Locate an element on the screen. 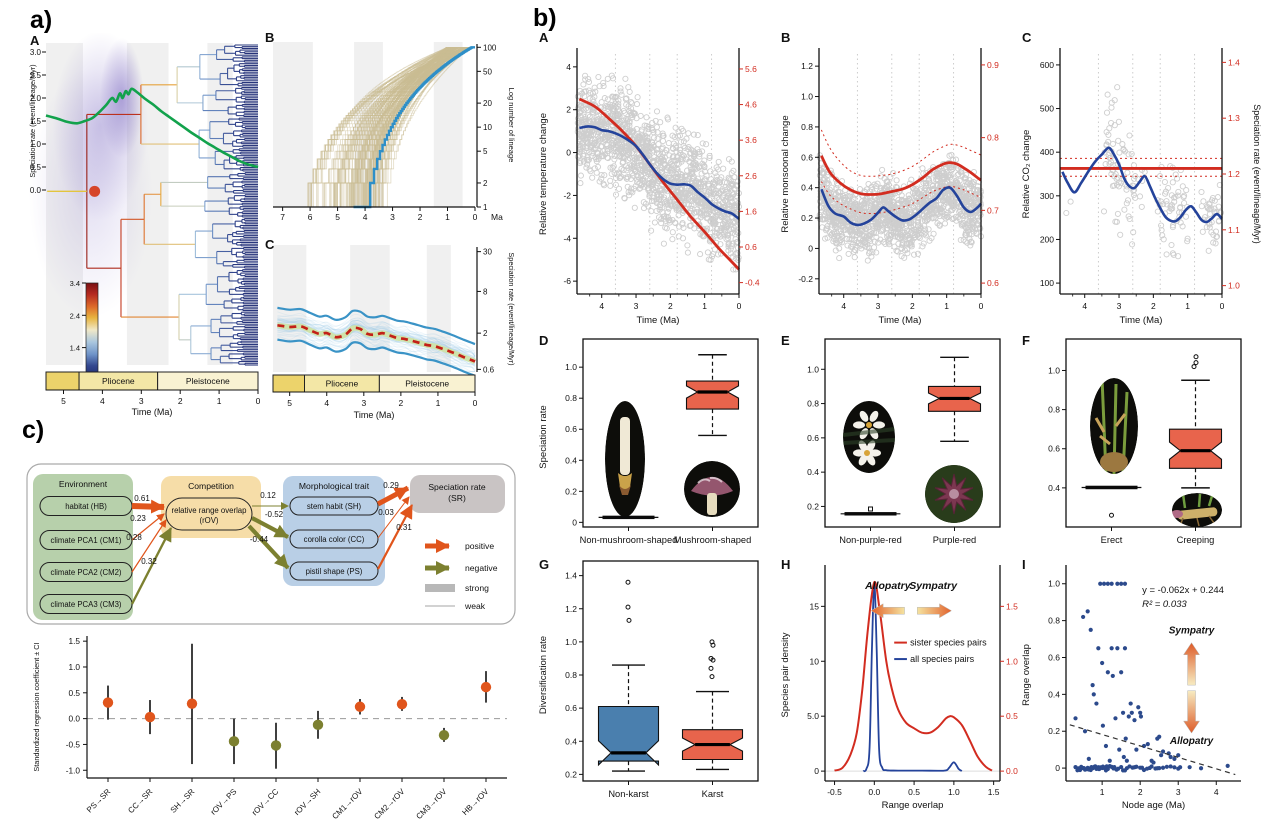 This screenshot has height=830, width=1269. svg-text: 100 is located at coordinates (490, 47).